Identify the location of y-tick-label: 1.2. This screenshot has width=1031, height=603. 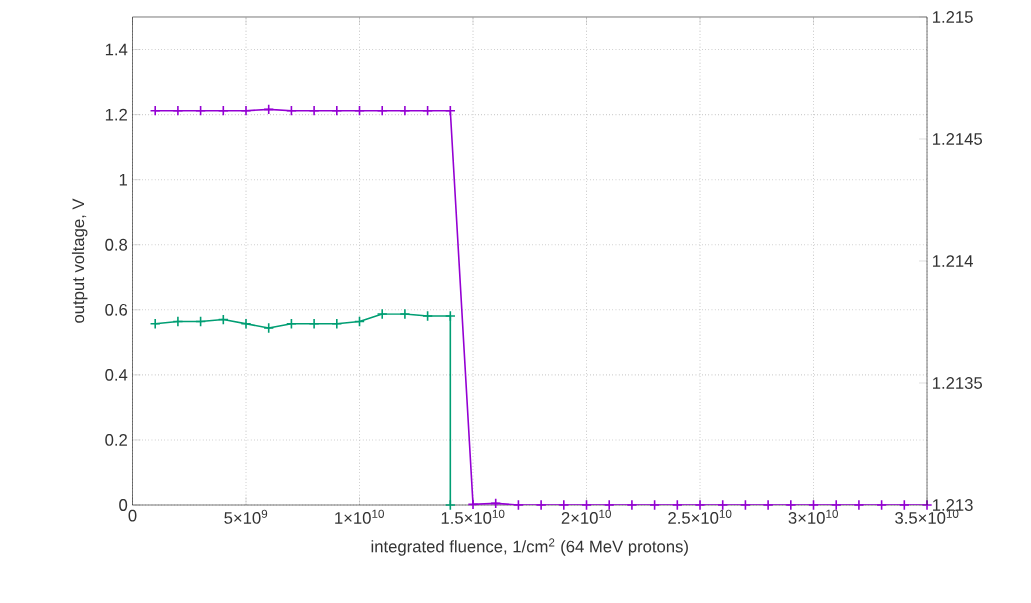
(116, 114).